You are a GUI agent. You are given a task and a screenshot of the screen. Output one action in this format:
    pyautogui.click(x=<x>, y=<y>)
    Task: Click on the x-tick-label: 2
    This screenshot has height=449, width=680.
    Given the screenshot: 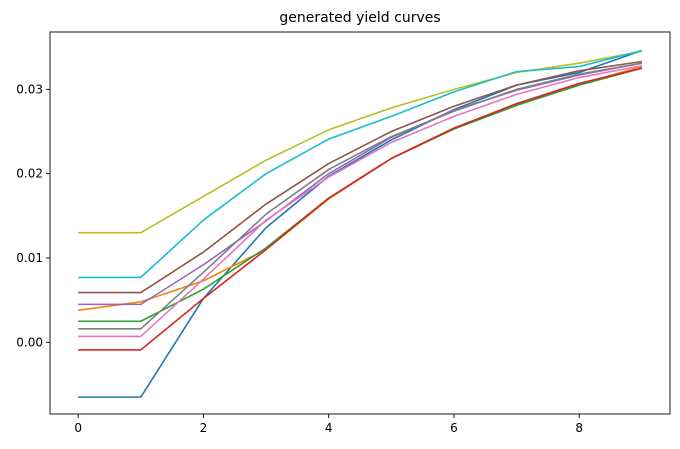 What is the action you would take?
    pyautogui.click(x=204, y=428)
    